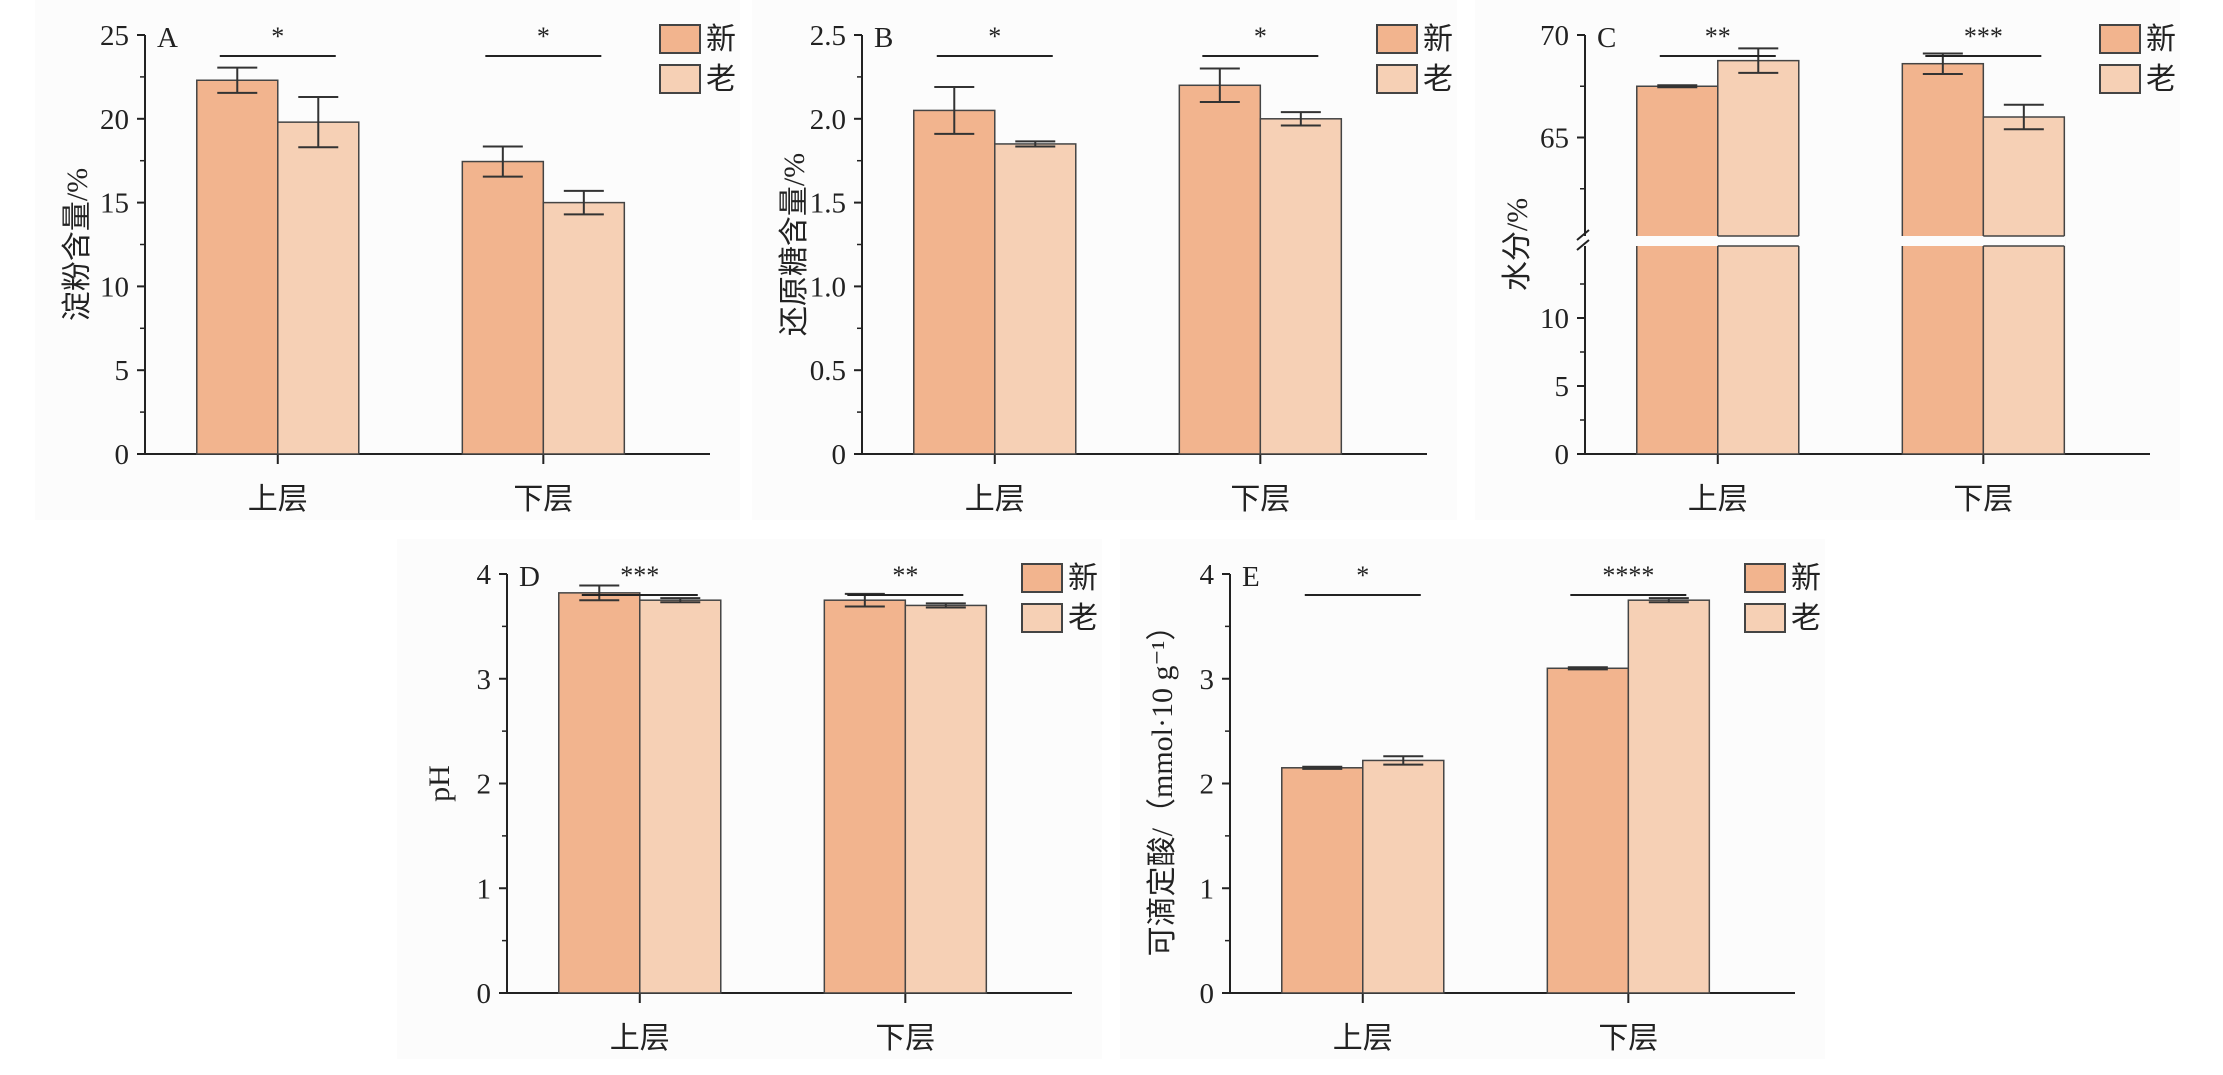 This screenshot has height=1075, width=2223. I want to click on panel-letter: A, so click(167, 38).